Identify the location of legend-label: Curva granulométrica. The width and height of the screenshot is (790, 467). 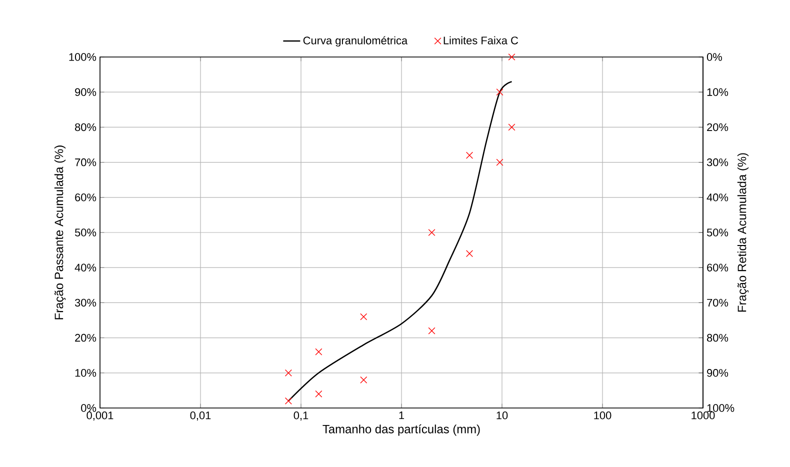
(355, 41).